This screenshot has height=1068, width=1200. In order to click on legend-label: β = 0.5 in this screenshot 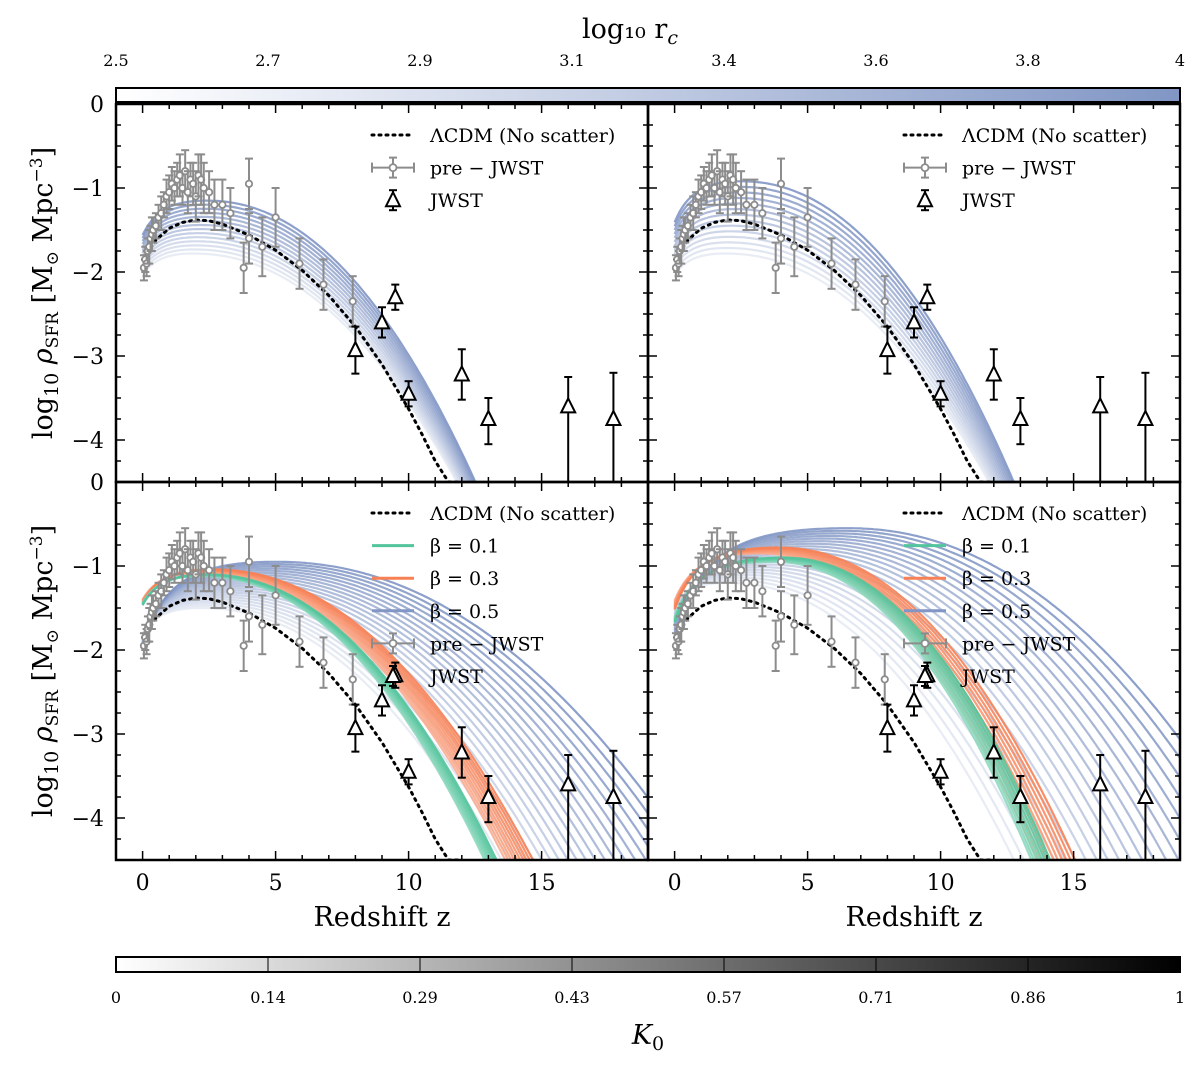, I will do `click(464, 612)`.